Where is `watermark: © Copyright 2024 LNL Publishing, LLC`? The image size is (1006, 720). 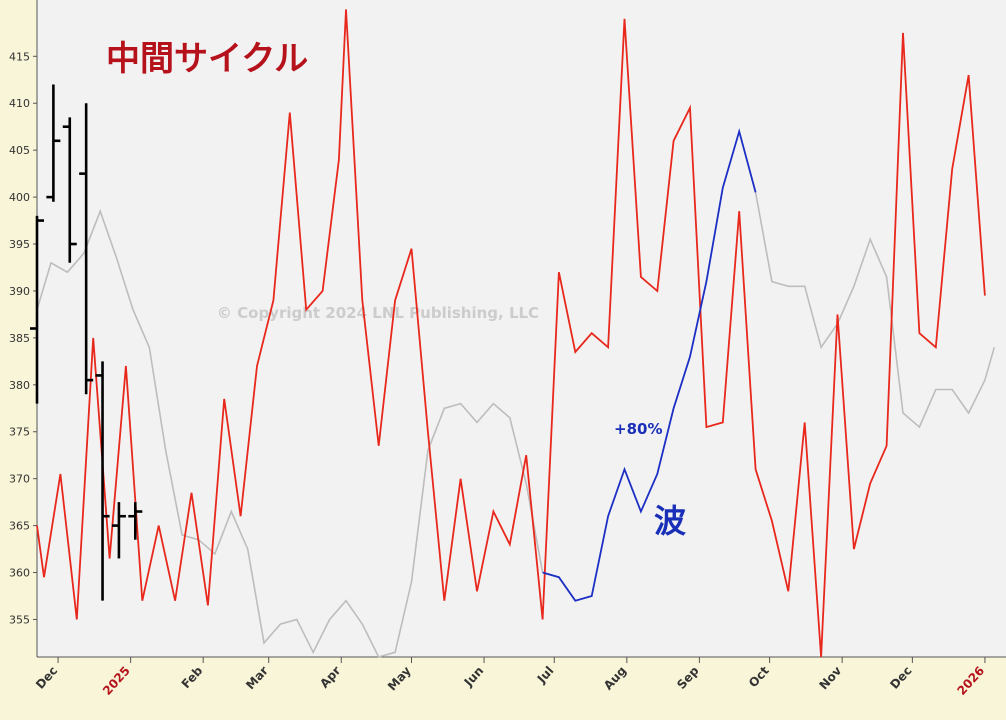
watermark: © Copyright 2024 LNL Publishing, LLC is located at coordinates (378, 313).